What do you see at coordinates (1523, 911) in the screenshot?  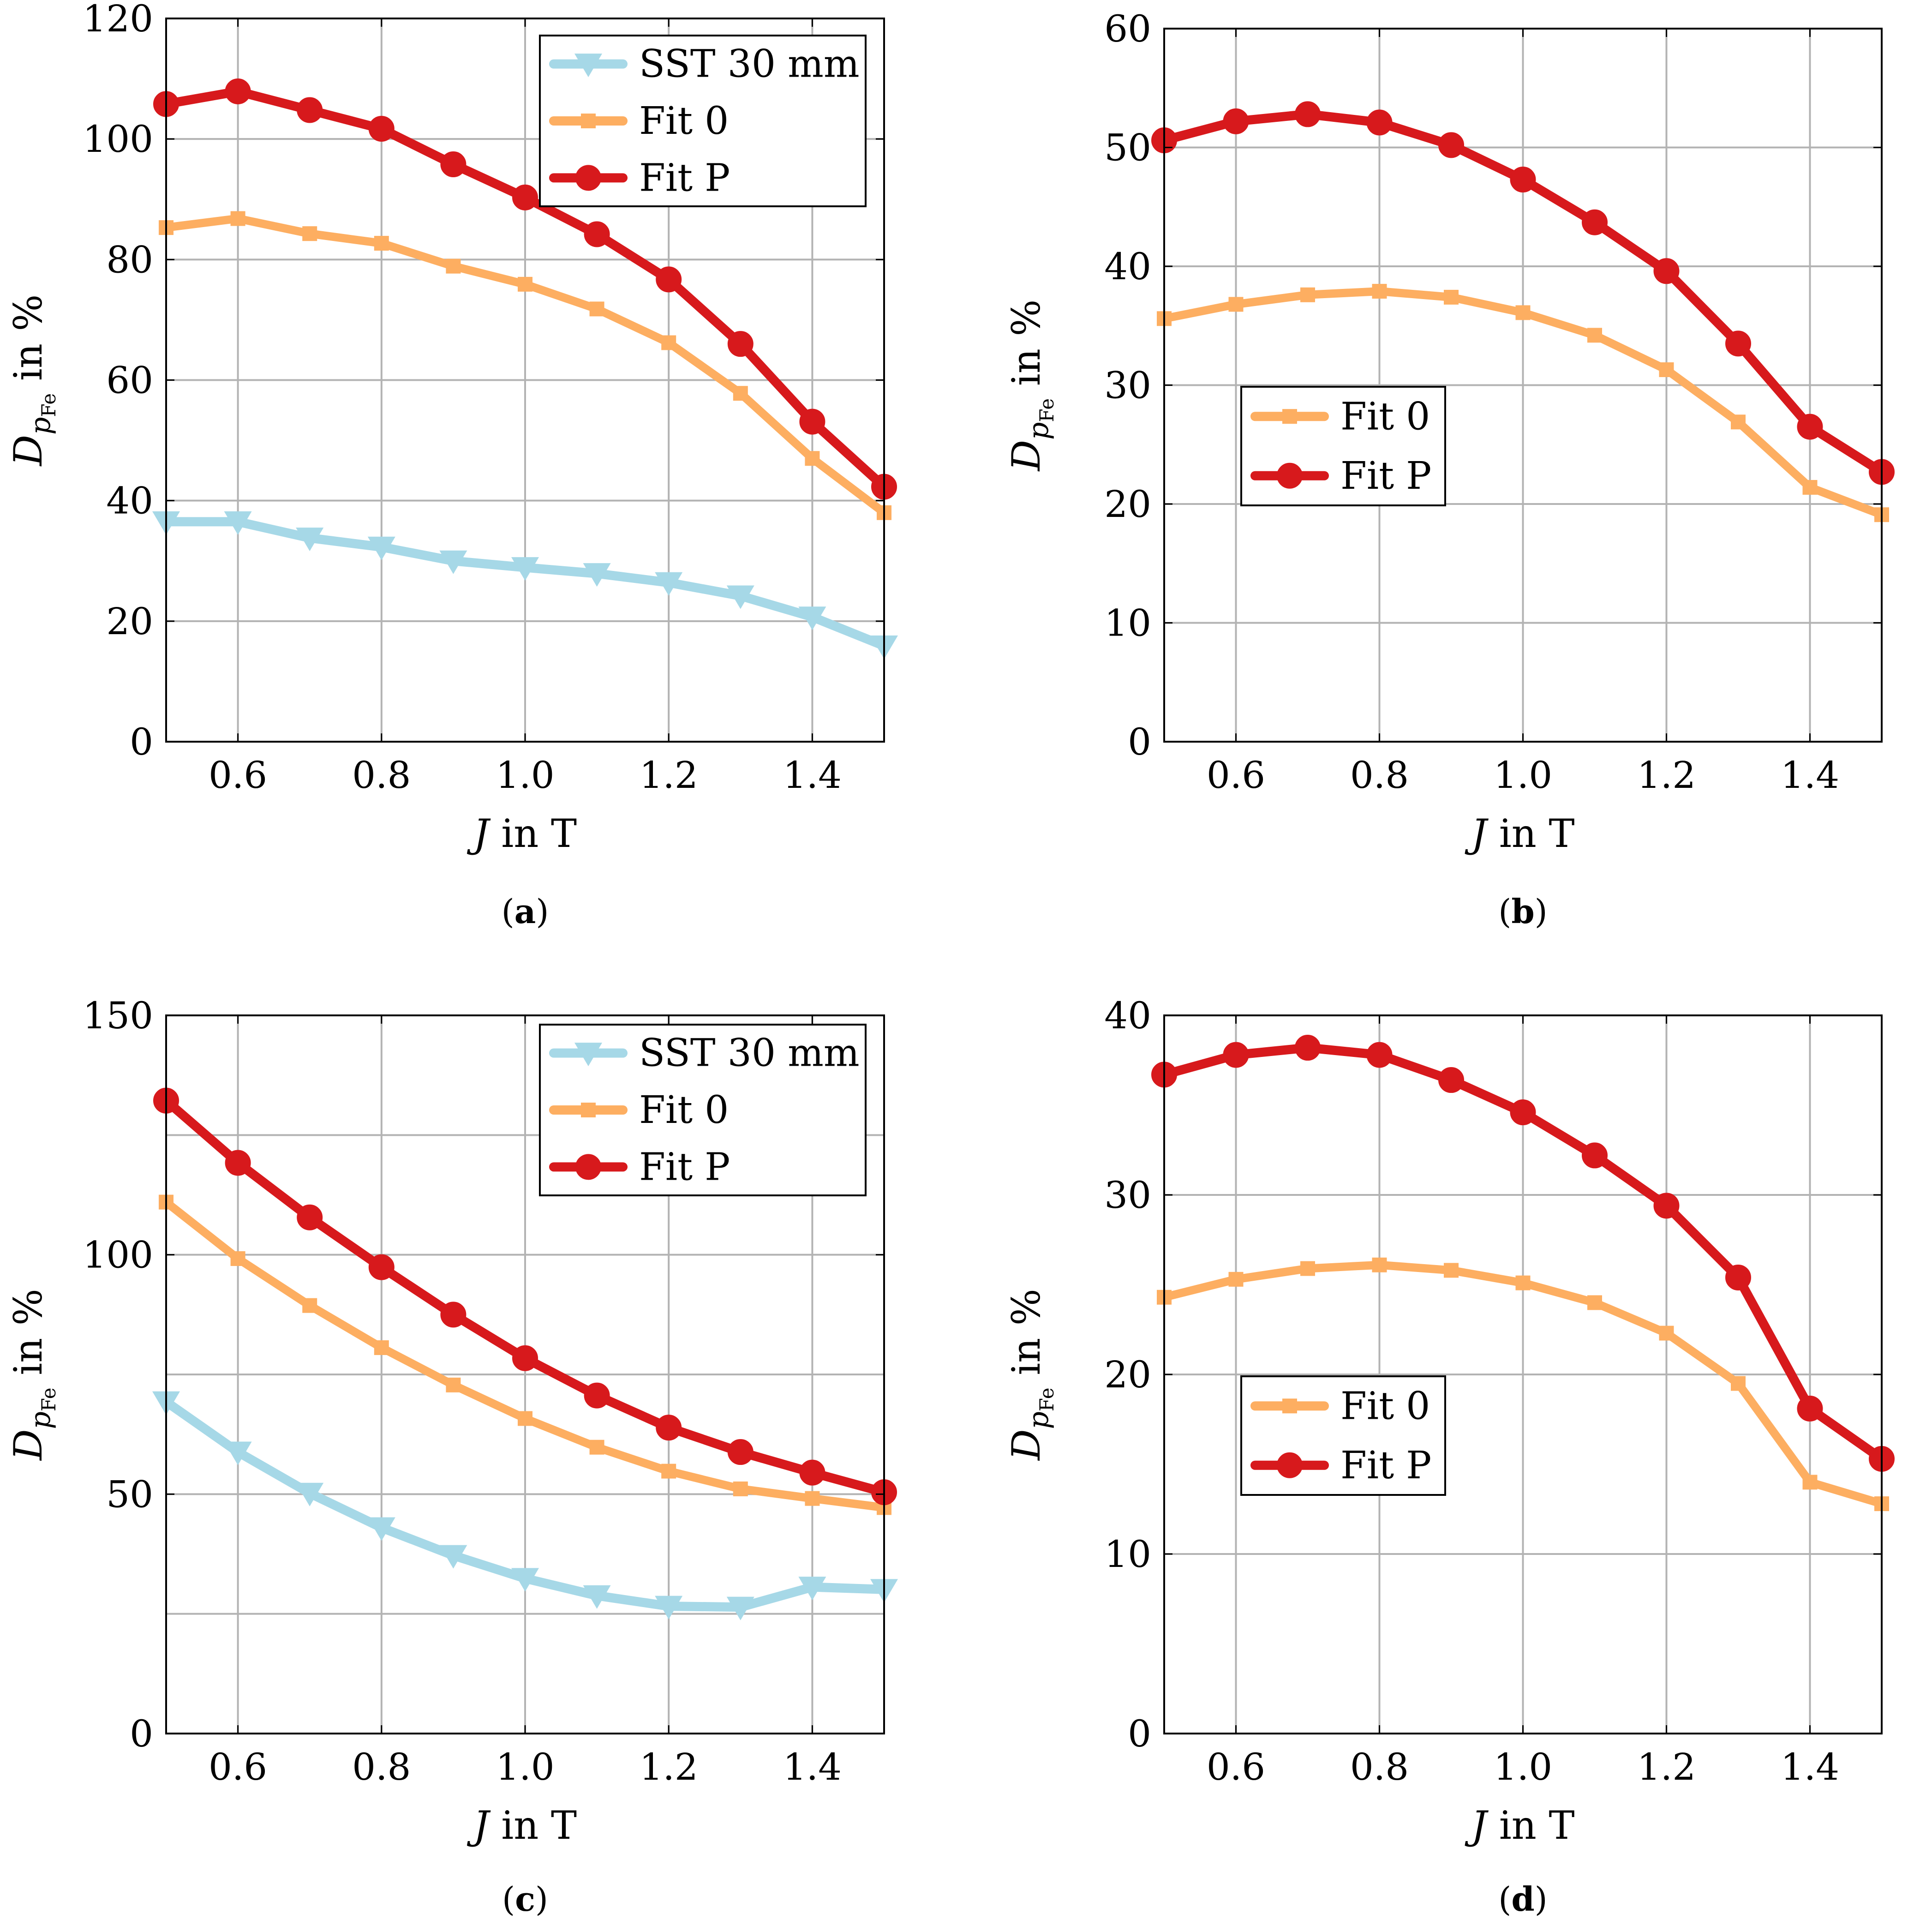 I see `panel-caption: (b)` at bounding box center [1523, 911].